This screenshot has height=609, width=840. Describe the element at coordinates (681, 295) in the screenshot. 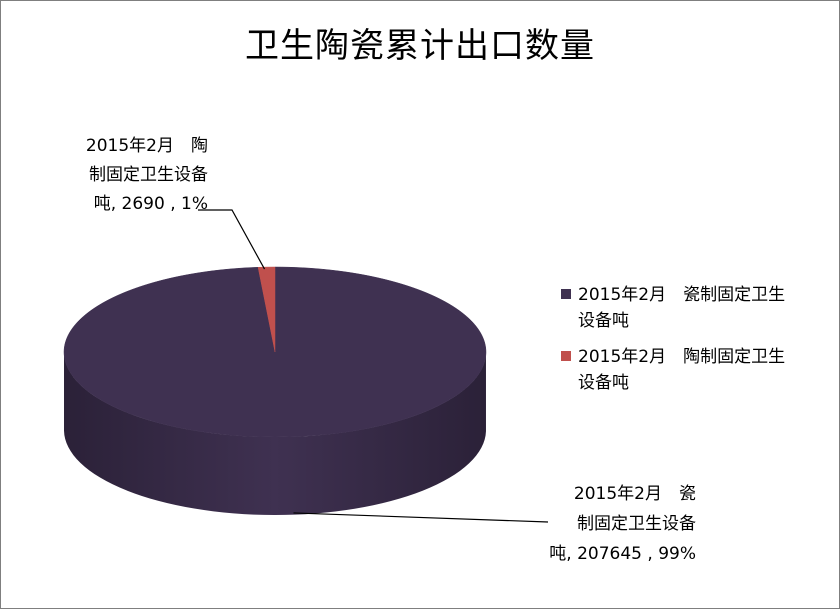

I see `legend-label: 2015年2月 瓷制固定卫生` at that location.